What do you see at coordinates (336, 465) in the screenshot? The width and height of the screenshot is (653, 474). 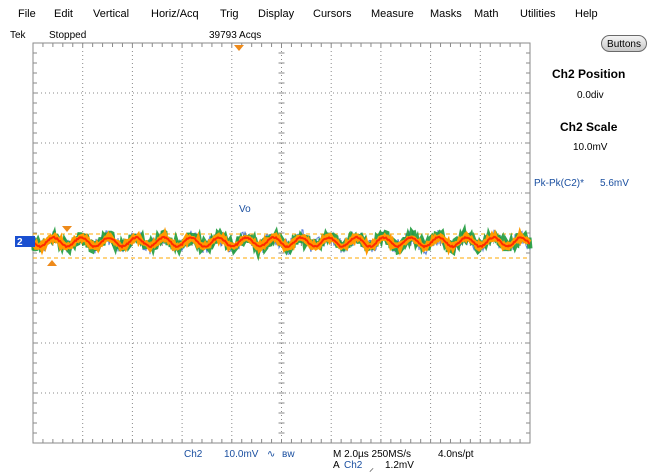 I see `trigger-prefix: A` at bounding box center [336, 465].